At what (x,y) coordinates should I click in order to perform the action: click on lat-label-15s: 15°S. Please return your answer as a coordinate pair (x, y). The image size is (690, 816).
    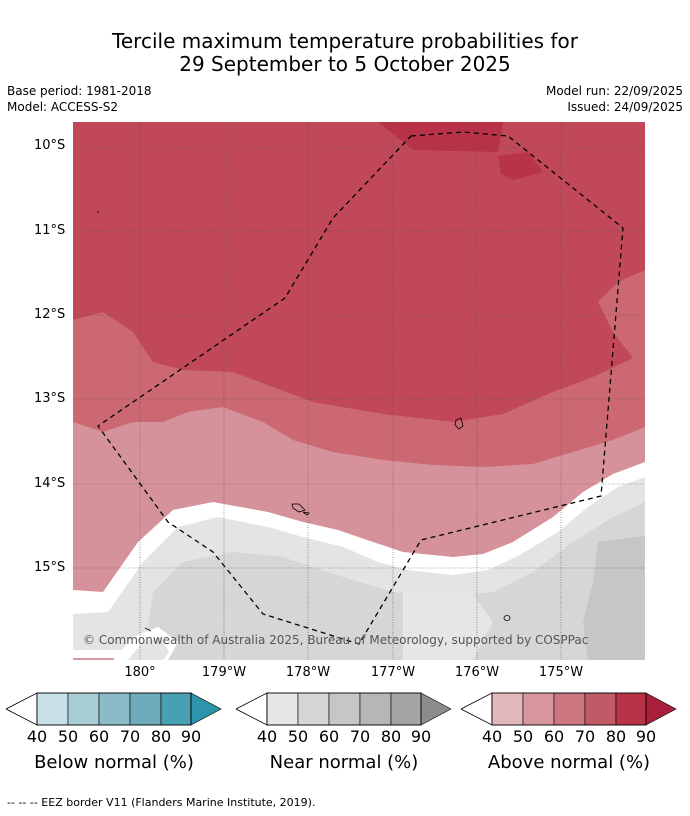
    Looking at the image, I should click on (50, 567).